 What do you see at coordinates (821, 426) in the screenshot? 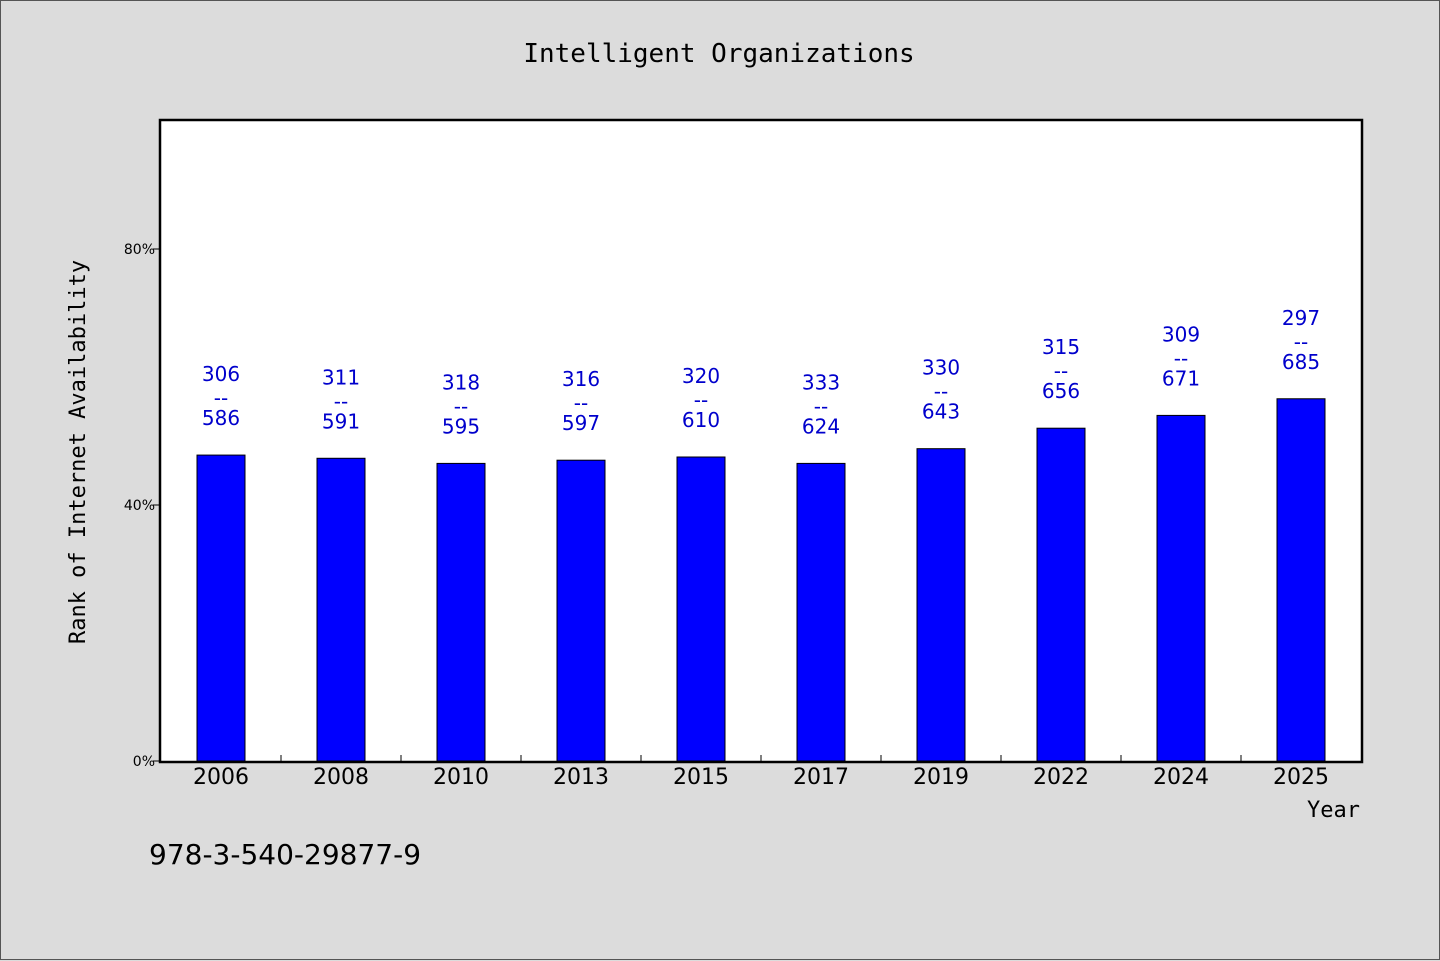
I see `data-label-bottom: 624` at bounding box center [821, 426].